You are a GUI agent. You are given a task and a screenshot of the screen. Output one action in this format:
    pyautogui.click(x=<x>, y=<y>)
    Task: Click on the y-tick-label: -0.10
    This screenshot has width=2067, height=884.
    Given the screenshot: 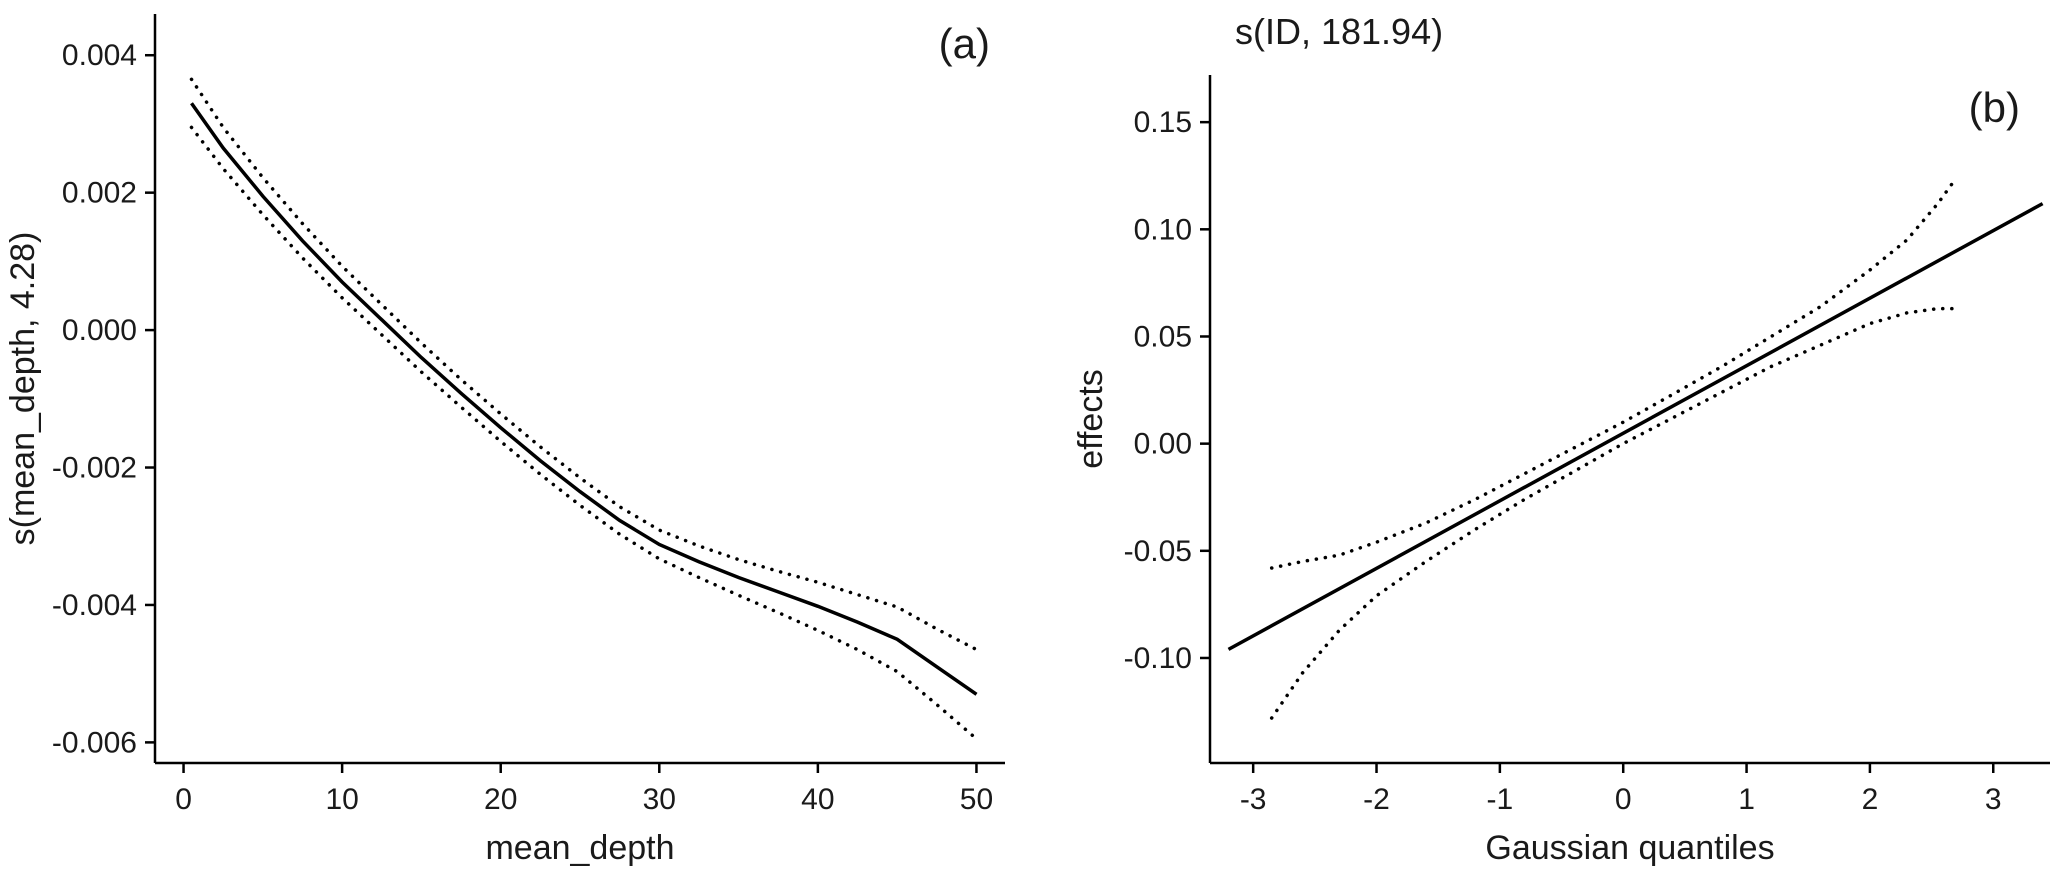 What is the action you would take?
    pyautogui.click(x=1158, y=658)
    